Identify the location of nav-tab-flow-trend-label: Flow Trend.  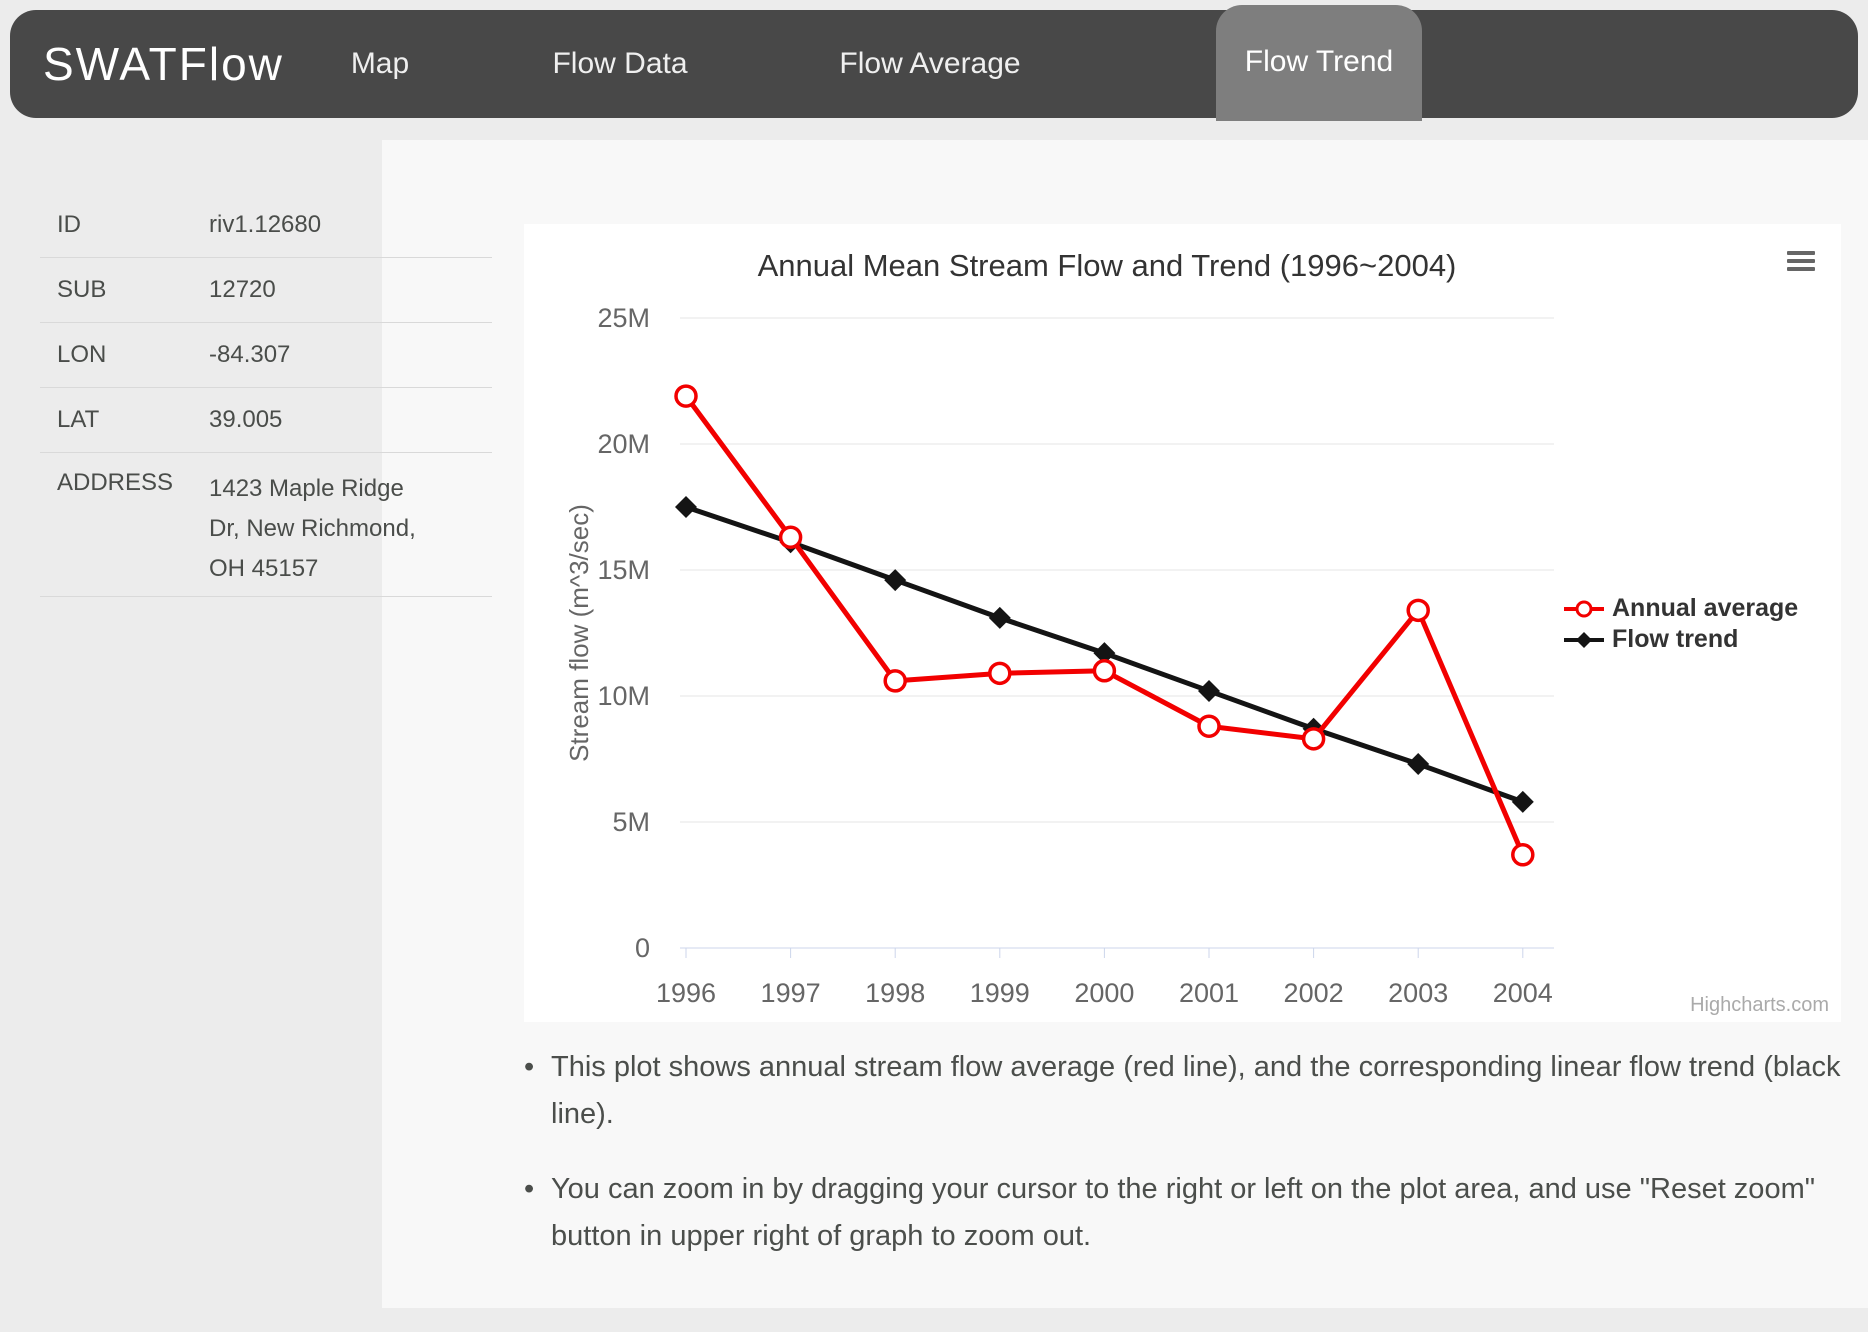
(1319, 61).